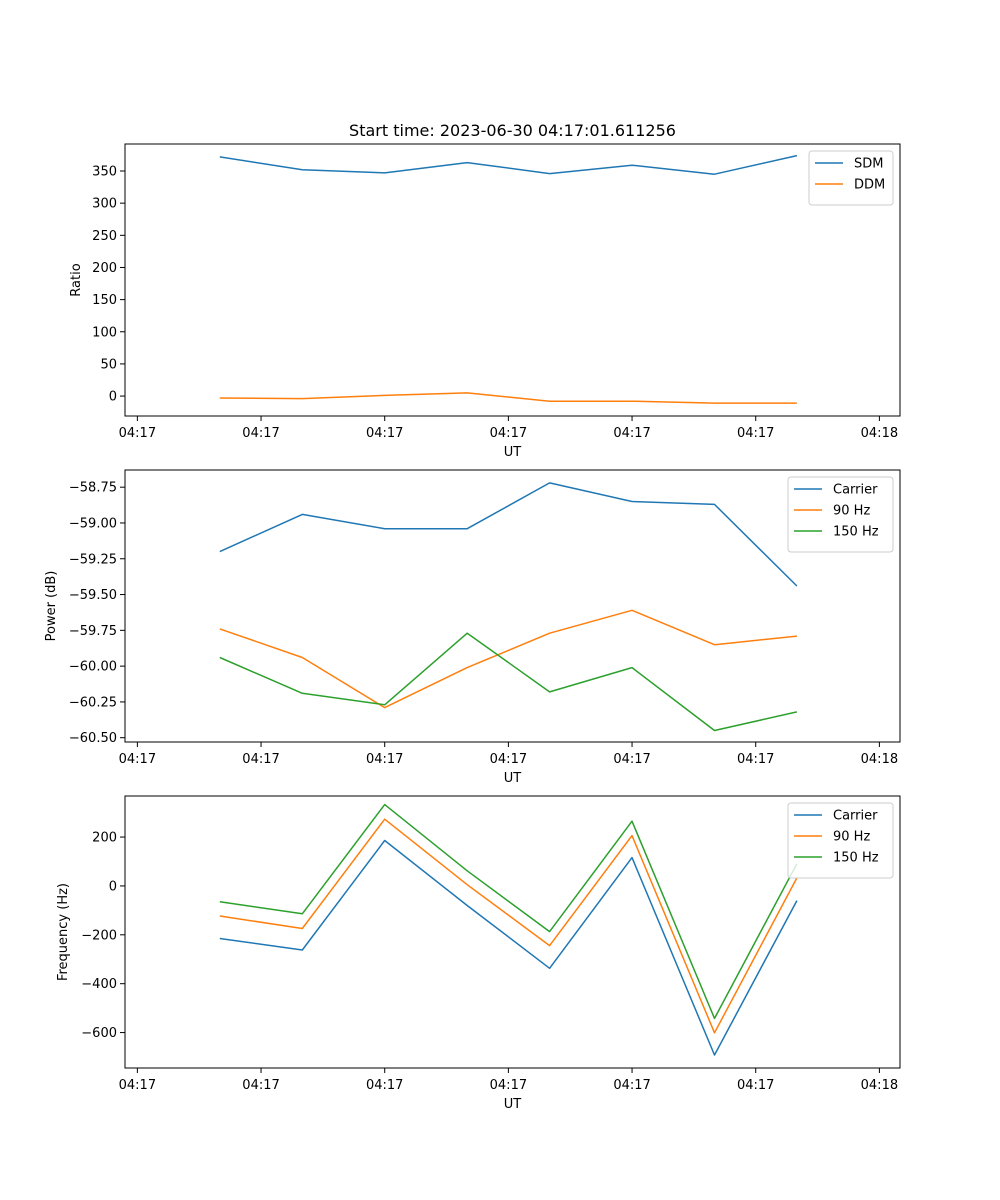 This screenshot has width=1000, height=1200. Describe the element at coordinates (76, 279) in the screenshot. I see `y-axis-label: Ratio` at that location.